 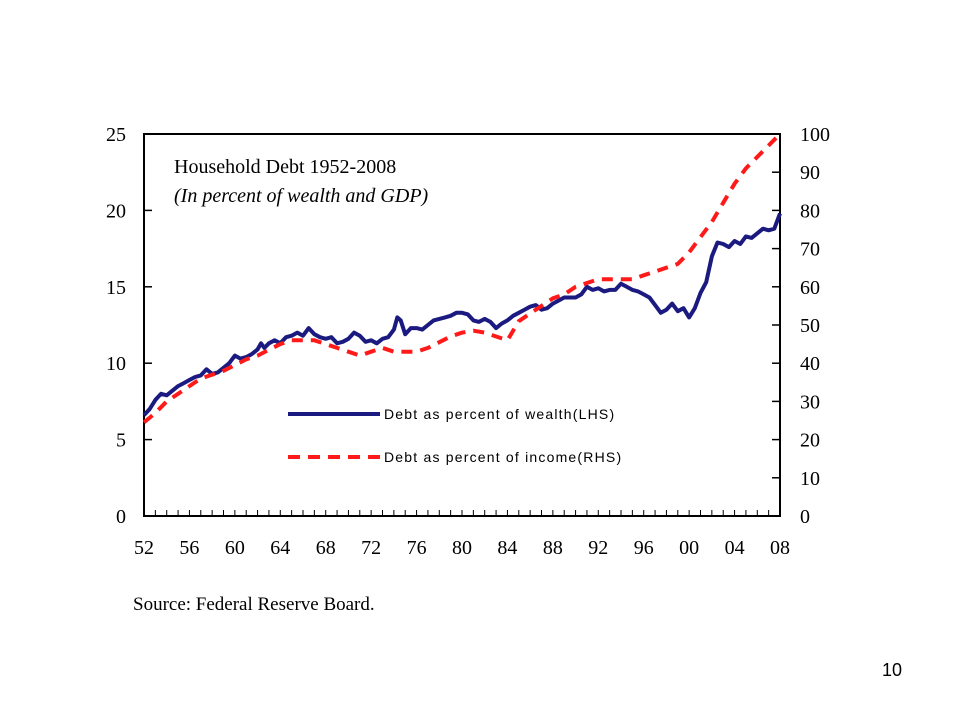 What do you see at coordinates (285, 167) in the screenshot?
I see `chart-title: Household Debt 1952-2008` at bounding box center [285, 167].